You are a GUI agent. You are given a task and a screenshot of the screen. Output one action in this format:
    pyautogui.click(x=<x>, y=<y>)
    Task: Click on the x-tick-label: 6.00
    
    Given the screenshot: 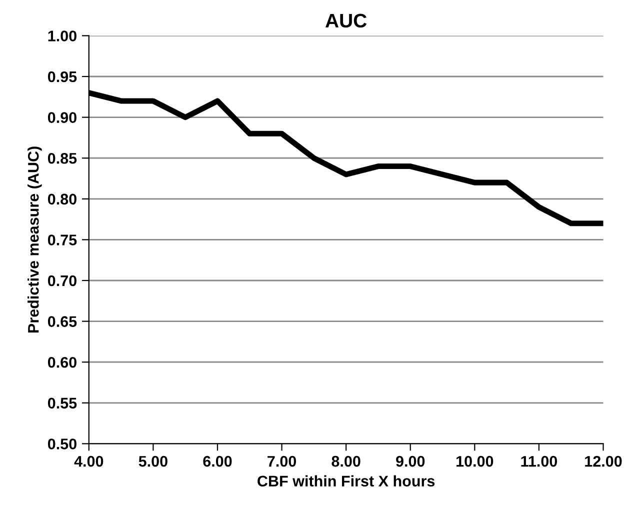 What is the action you would take?
    pyautogui.click(x=217, y=461)
    